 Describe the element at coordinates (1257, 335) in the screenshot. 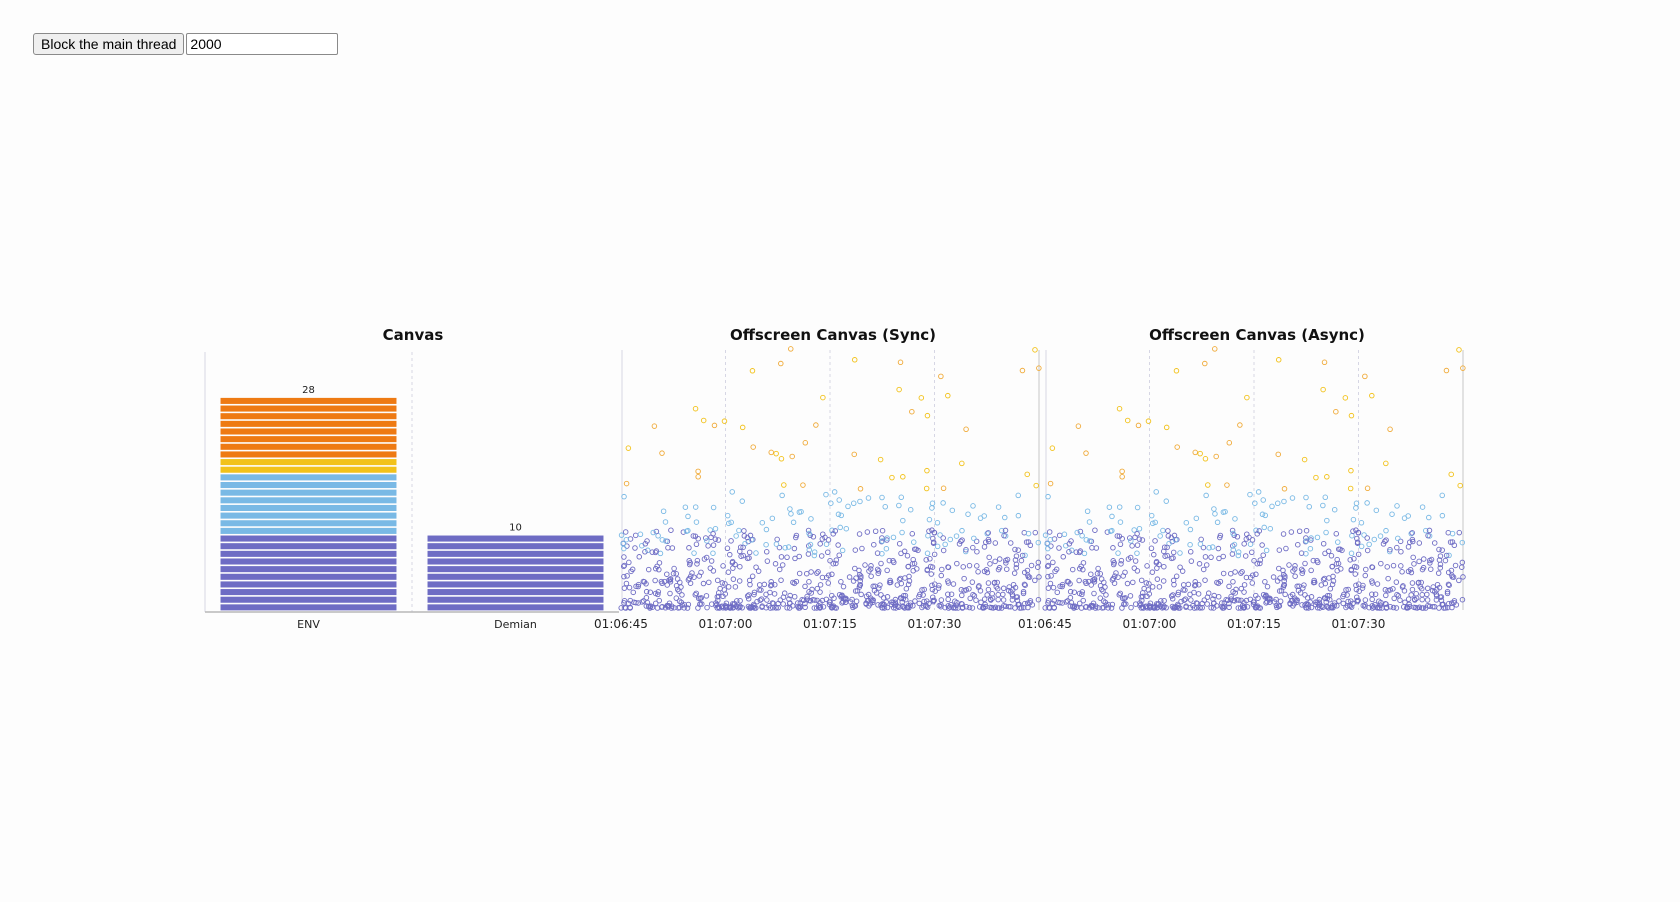

I see `chart-title: Offscreen Canvas (Async)` at that location.